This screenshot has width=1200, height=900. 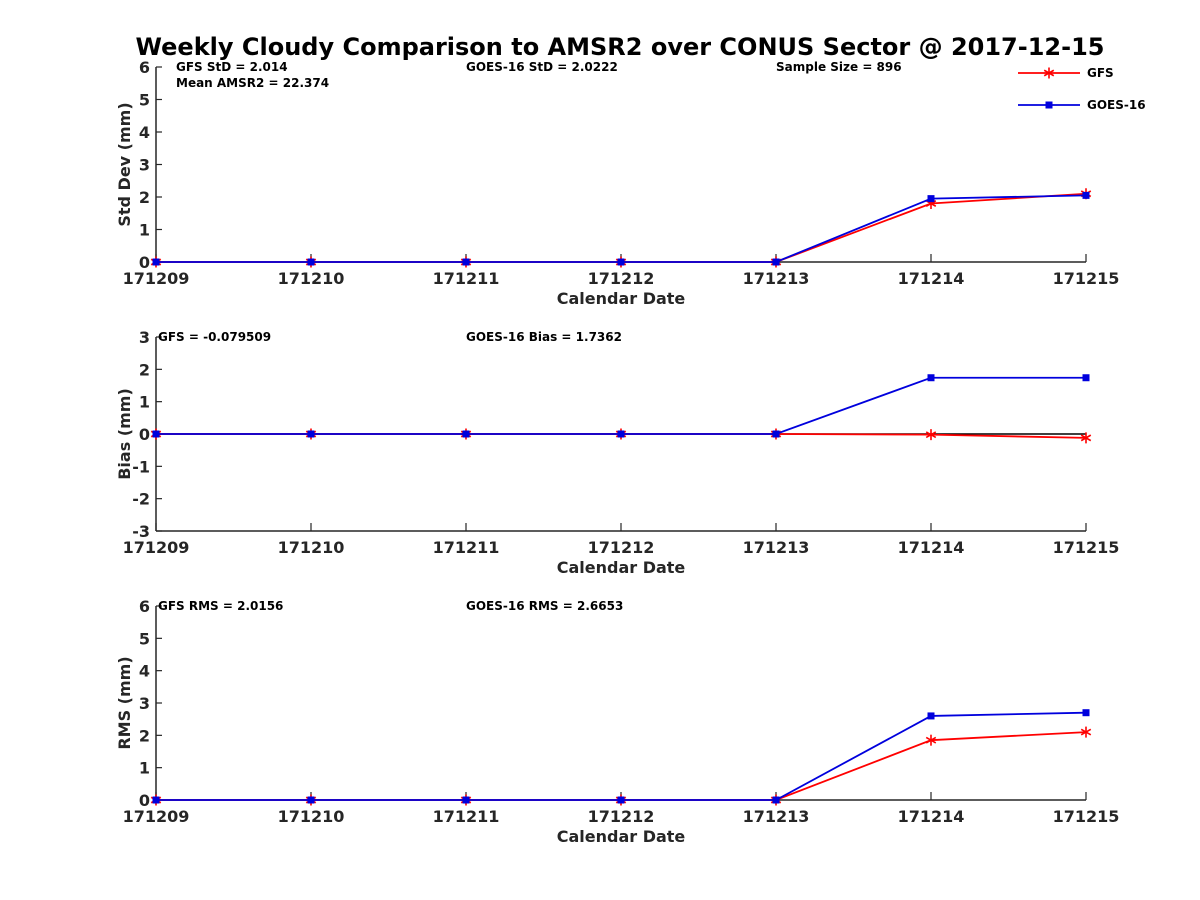 I want to click on legend-item-gfs: GFS, so click(x=1066, y=73).